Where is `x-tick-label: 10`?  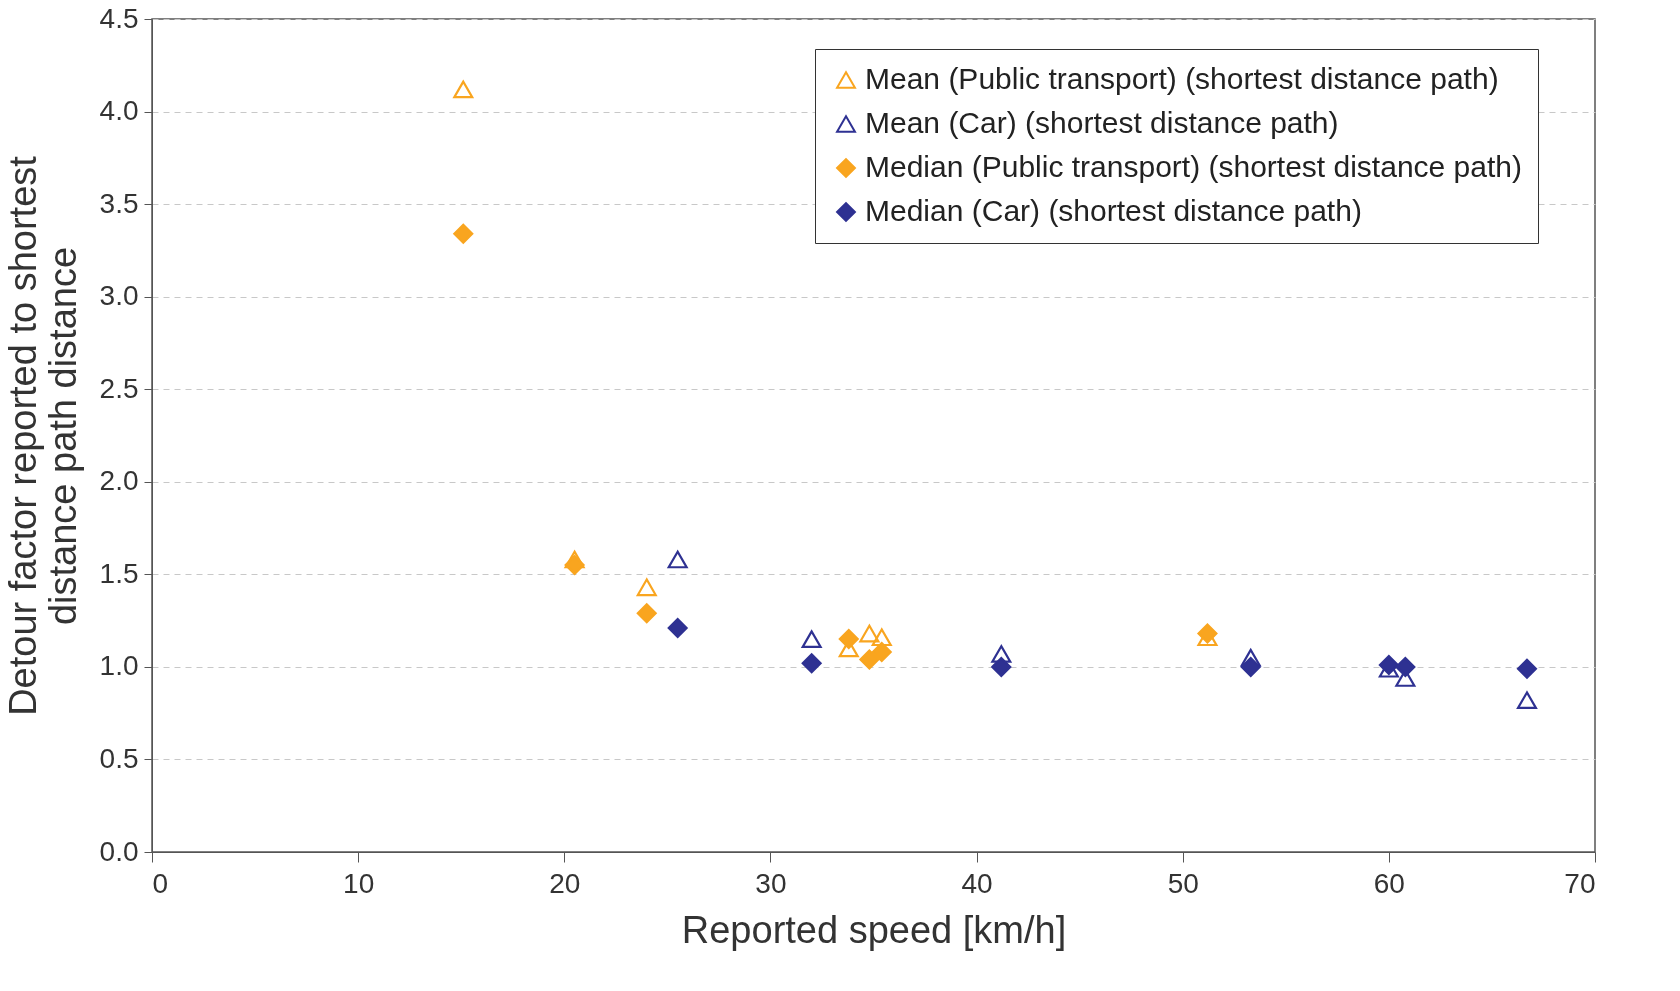 x-tick-label: 10 is located at coordinates (359, 883).